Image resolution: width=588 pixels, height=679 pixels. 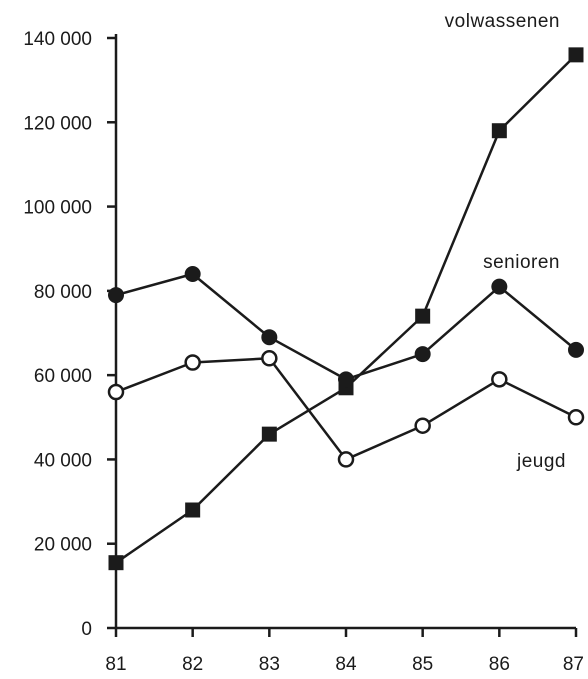 What do you see at coordinates (499, 664) in the screenshot?
I see `x-tick-label: 86` at bounding box center [499, 664].